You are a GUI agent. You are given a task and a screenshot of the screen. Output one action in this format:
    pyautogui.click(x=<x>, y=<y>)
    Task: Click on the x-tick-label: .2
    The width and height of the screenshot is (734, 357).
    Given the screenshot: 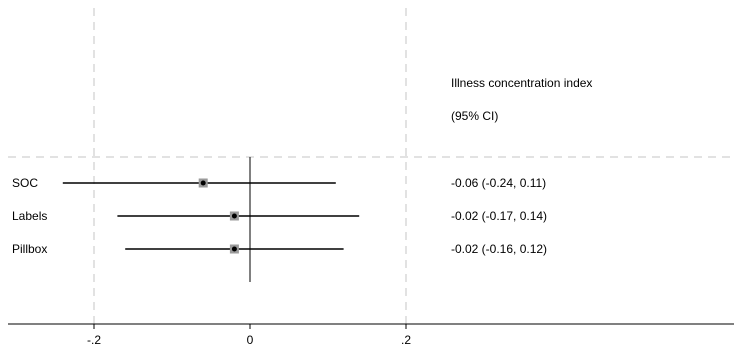 What is the action you would take?
    pyautogui.click(x=406, y=340)
    